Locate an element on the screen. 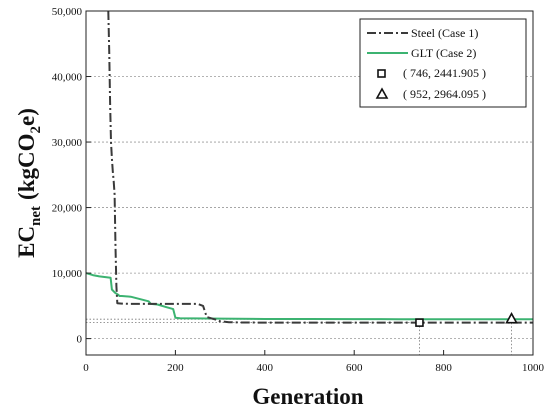 The image size is (550, 415). y-tick-label: 0 is located at coordinates (80, 340).